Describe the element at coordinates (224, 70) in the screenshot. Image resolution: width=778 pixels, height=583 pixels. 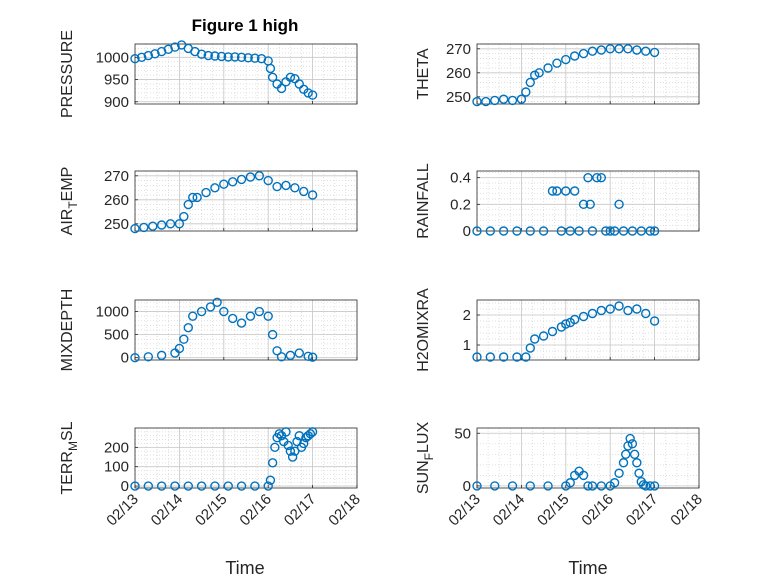
I see `series-pressure` at that location.